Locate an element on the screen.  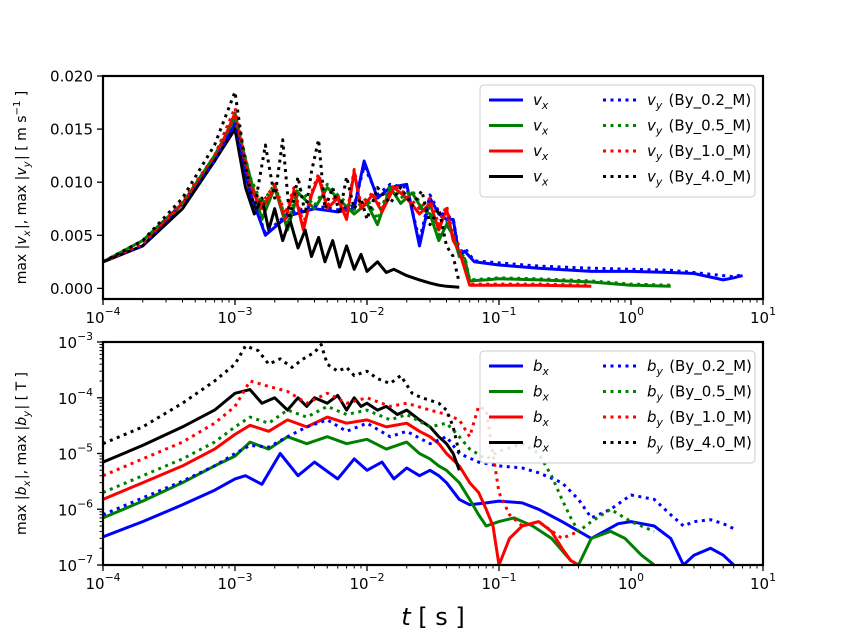
y-axis-label: max |vx |, max |vy | [ m s−1 ] is located at coordinates (22, 188).